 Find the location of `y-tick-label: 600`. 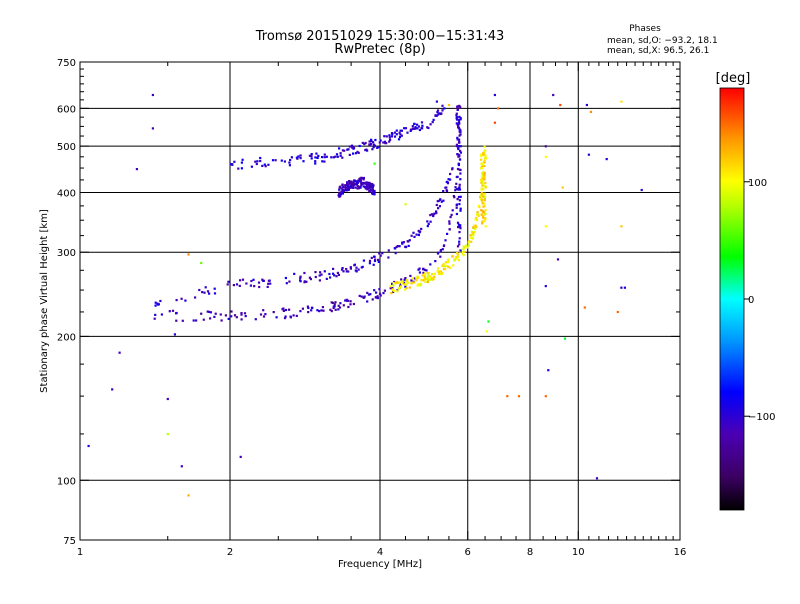

y-tick-label: 600 is located at coordinates (66, 109).